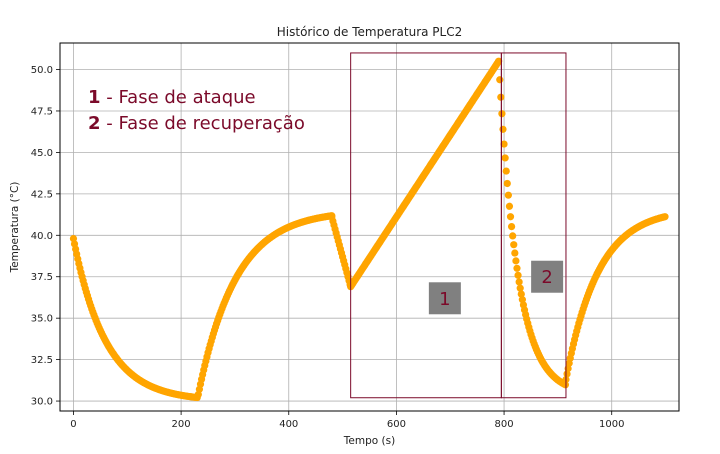 This screenshot has width=720, height=454. Describe the element at coordinates (42, 277) in the screenshot. I see `y-tick-label: 37.5` at that location.